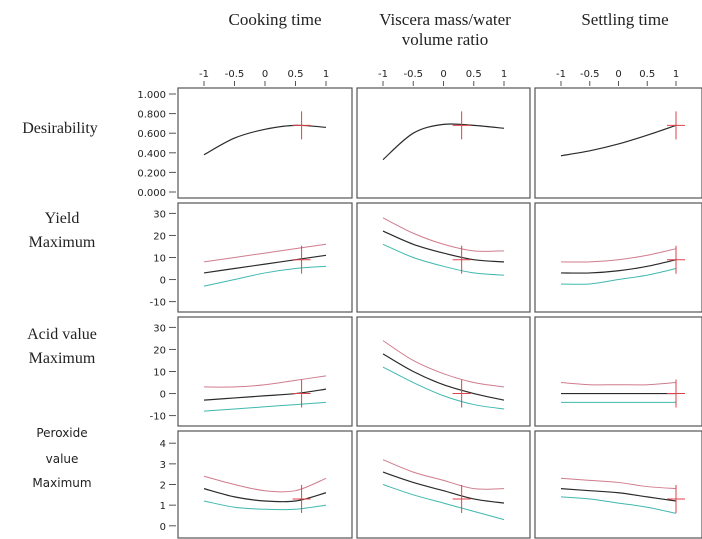 The width and height of the screenshot is (702, 539). What do you see at coordinates (163, 486) in the screenshot?
I see `y-tick-label: 2` at bounding box center [163, 486].